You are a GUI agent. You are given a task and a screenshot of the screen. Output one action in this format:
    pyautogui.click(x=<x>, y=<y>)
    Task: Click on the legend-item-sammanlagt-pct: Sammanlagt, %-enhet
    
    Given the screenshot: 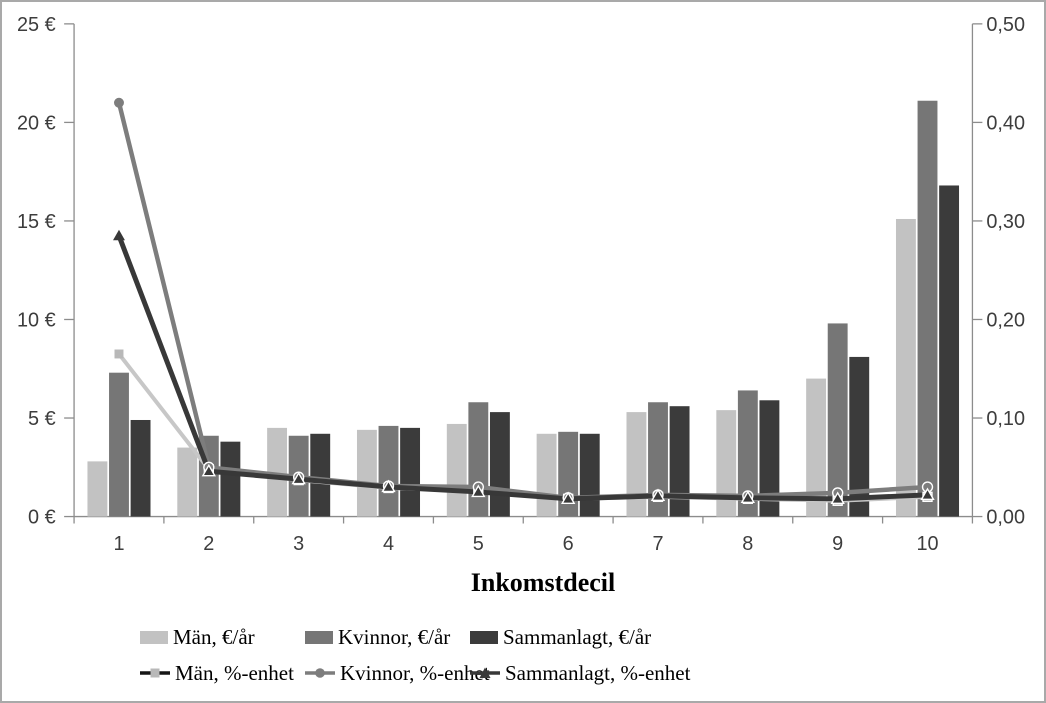 What is the action you would take?
    pyautogui.click(x=580, y=673)
    